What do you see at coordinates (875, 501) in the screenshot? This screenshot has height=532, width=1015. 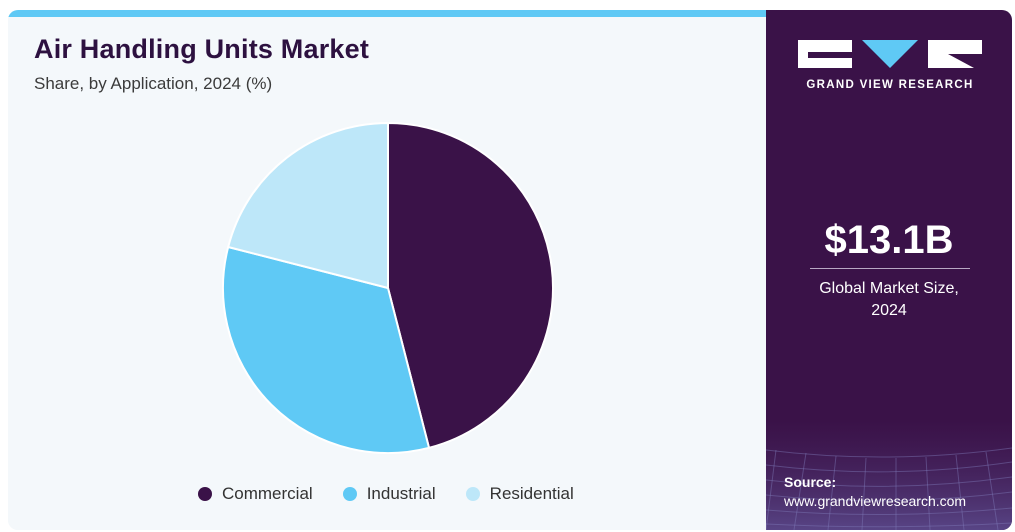 I see `source-url: www.grandviewresearch.com` at bounding box center [875, 501].